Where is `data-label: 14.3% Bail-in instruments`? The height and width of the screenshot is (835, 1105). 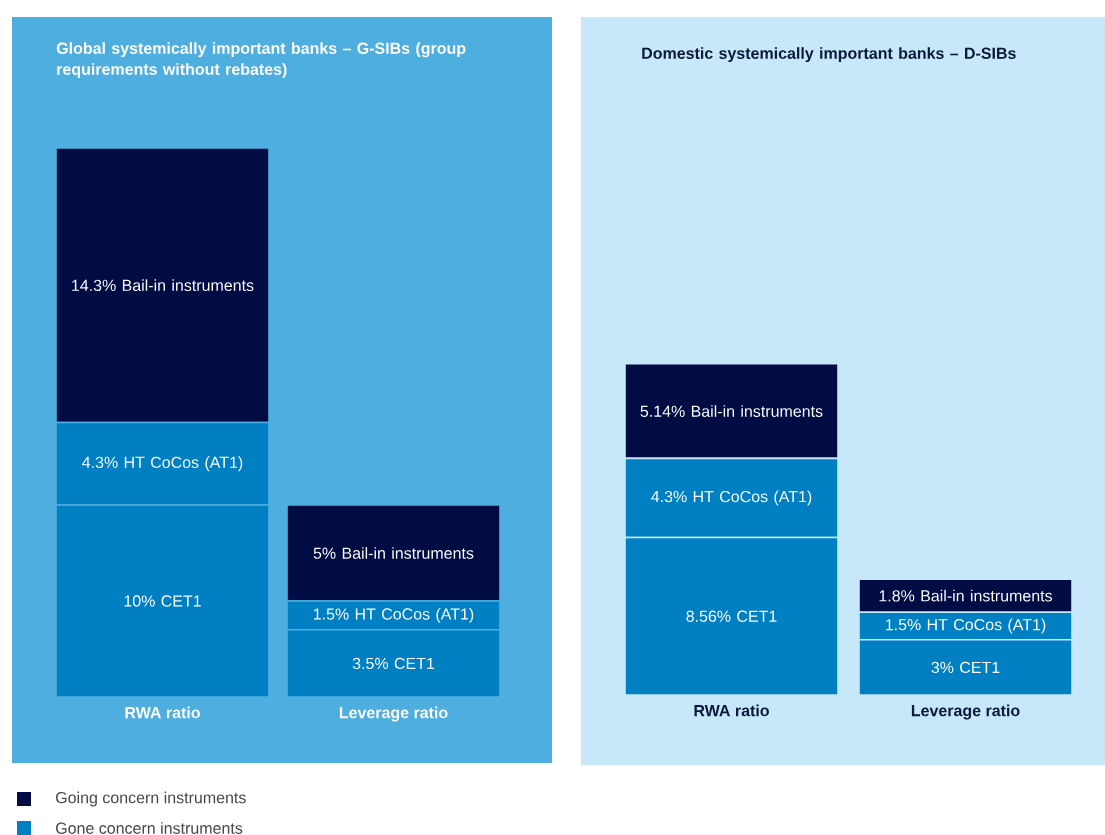 data-label: 14.3% Bail-in instruments is located at coordinates (163, 285).